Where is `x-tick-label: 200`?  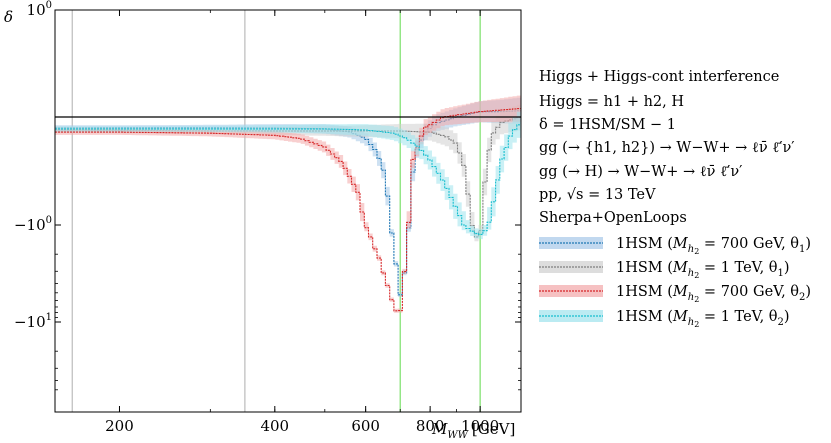 x-tick-label: 200 is located at coordinates (119, 426).